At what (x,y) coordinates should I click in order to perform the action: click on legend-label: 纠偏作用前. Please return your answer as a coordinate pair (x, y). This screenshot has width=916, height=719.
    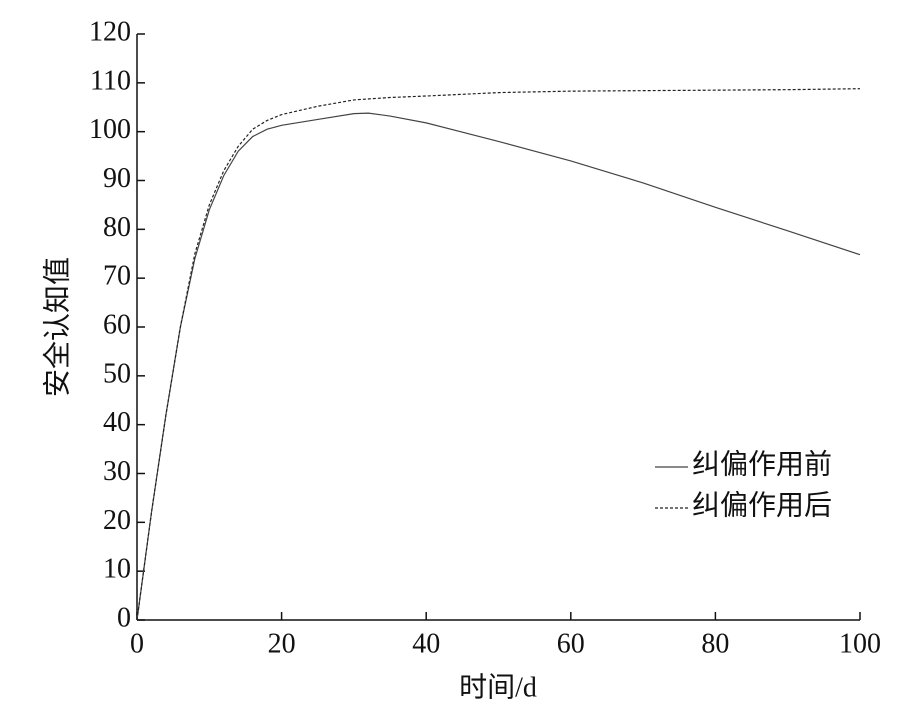
    Looking at the image, I should click on (762, 464).